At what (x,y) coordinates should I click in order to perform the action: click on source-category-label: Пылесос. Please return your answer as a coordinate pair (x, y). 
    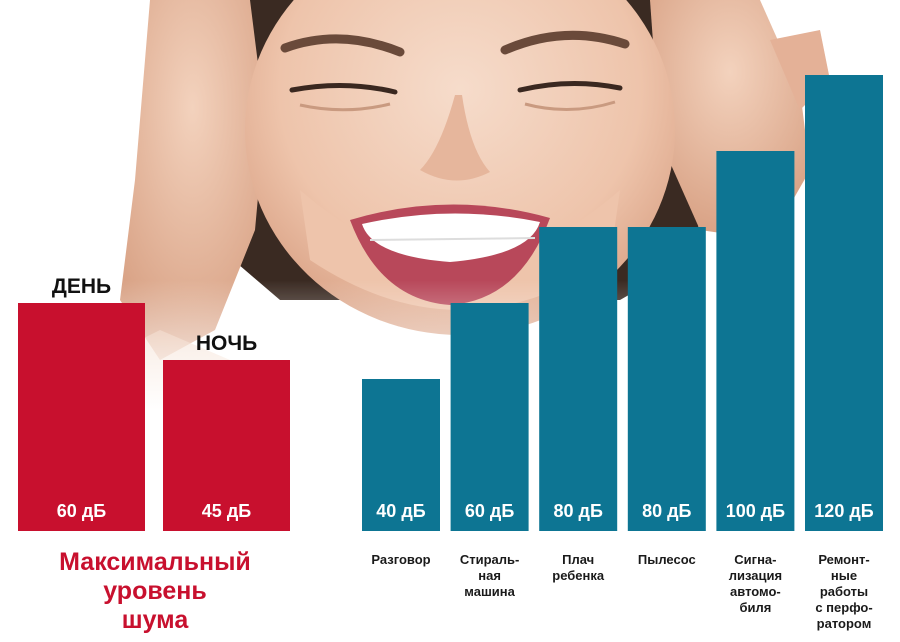
    Looking at the image, I should click on (667, 559).